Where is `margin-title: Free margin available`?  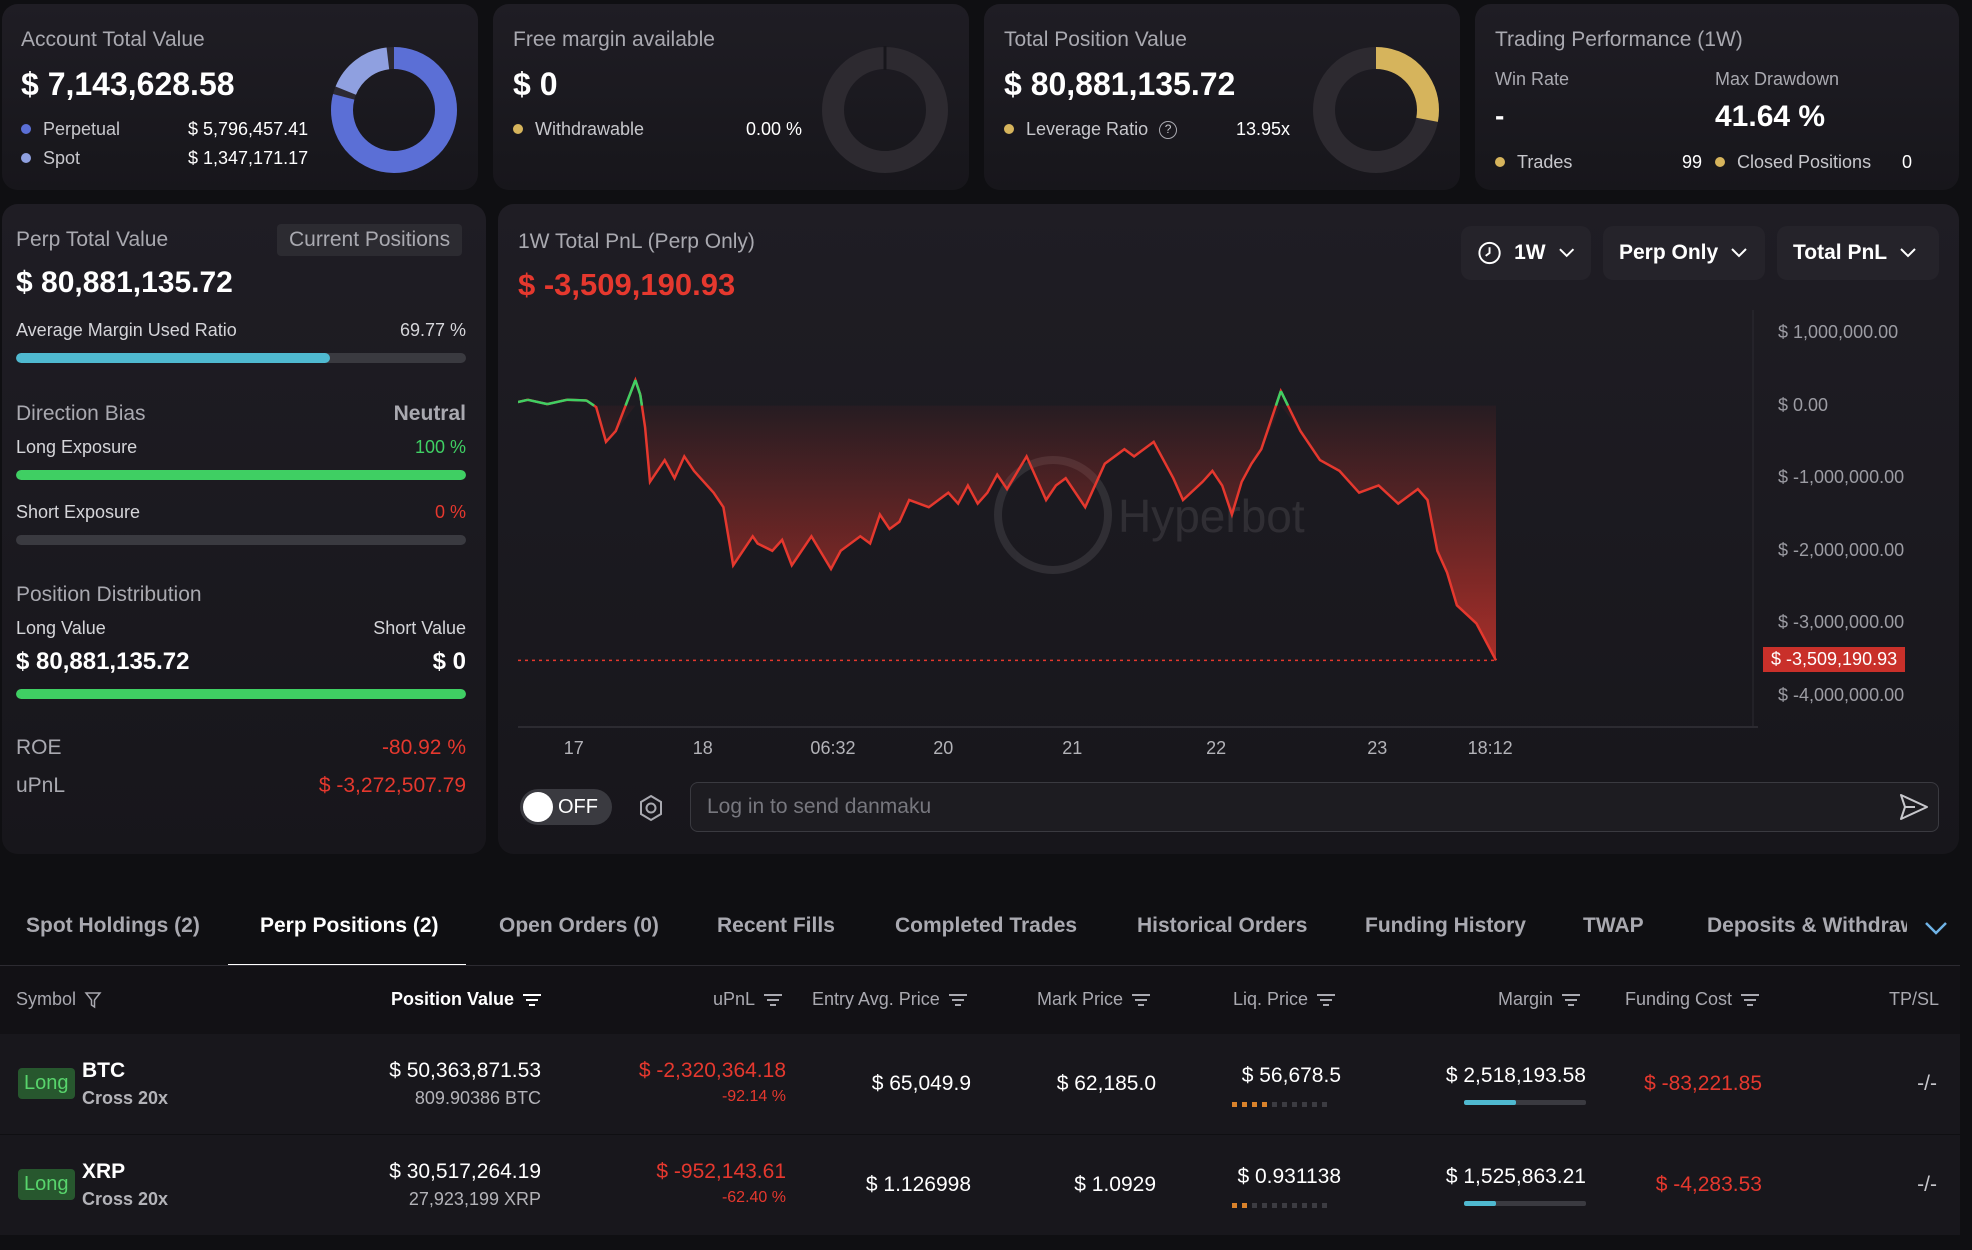
margin-title: Free margin available is located at coordinates (614, 39).